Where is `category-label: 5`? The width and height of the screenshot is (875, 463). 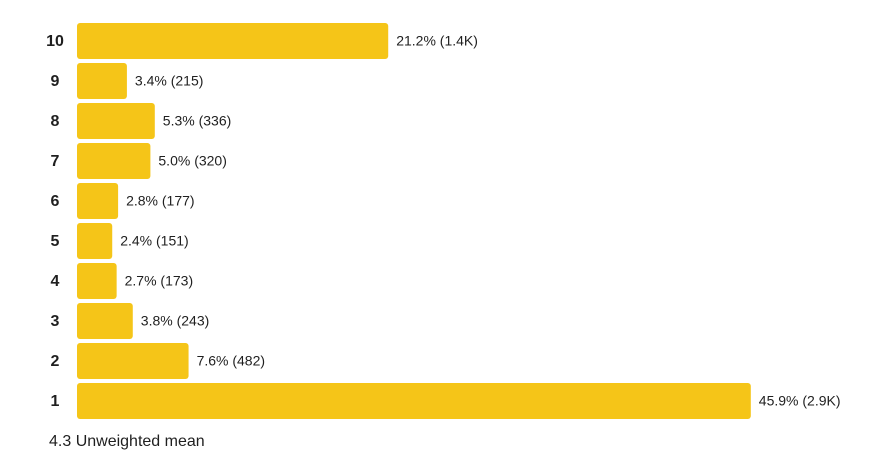 category-label: 5 is located at coordinates (55, 241).